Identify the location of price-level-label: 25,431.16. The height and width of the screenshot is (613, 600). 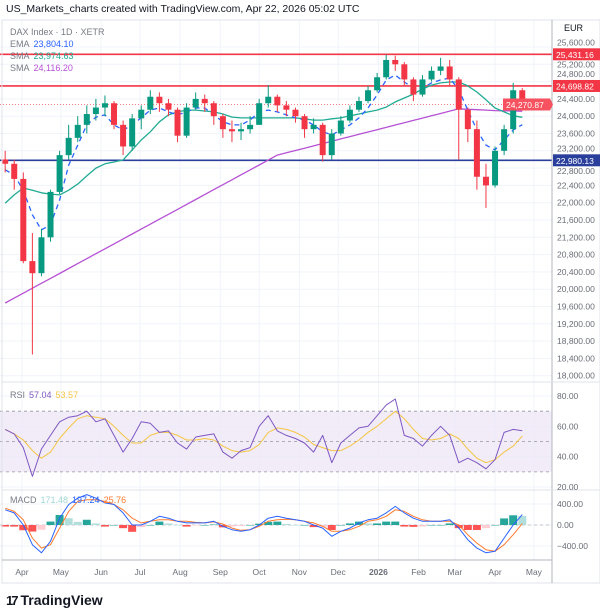
(575, 55).